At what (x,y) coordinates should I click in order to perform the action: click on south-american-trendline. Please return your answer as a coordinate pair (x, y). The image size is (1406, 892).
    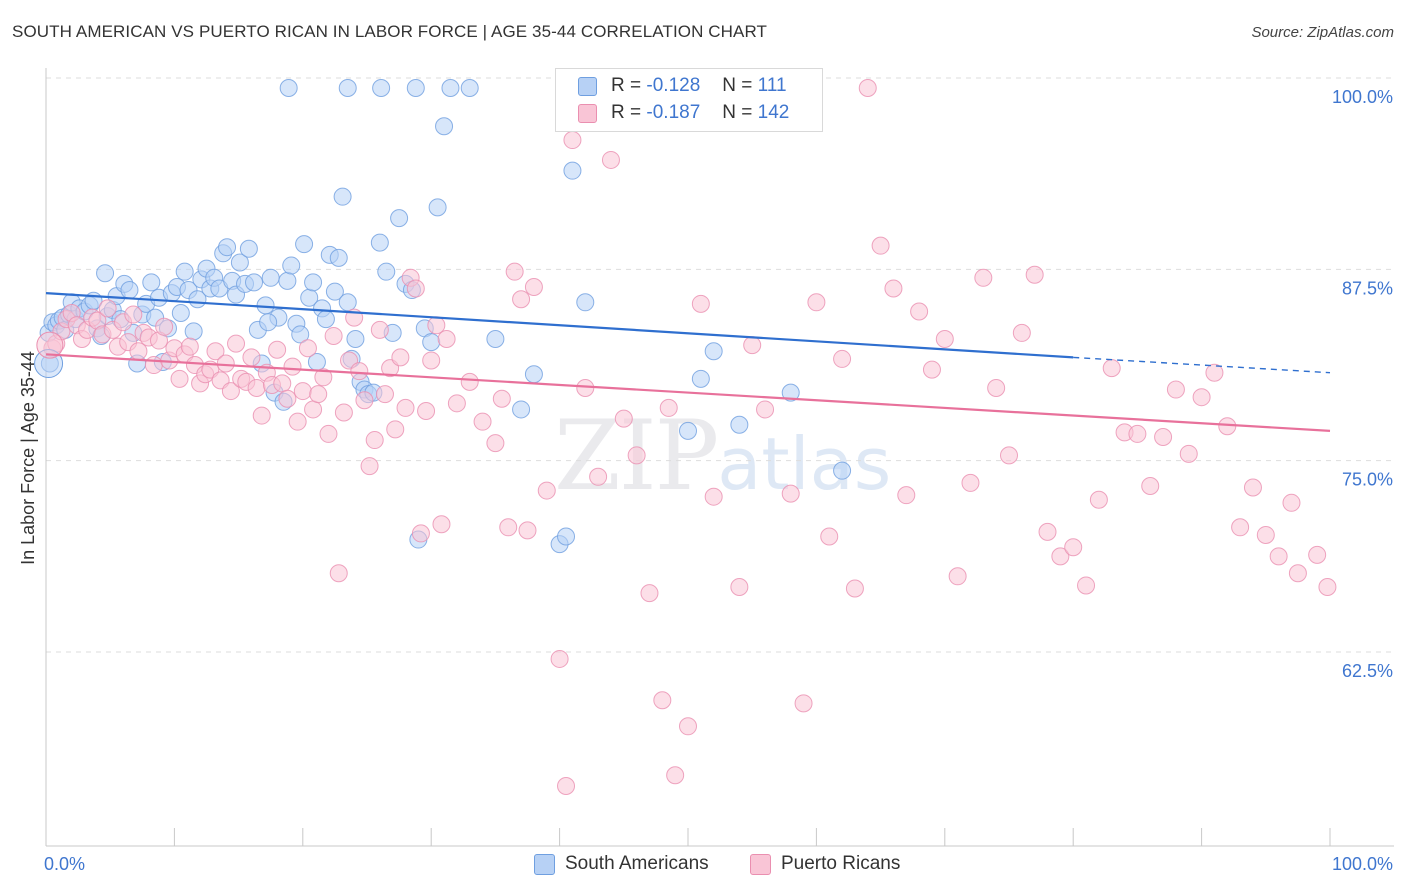
    Looking at the image, I should click on (559, 325).